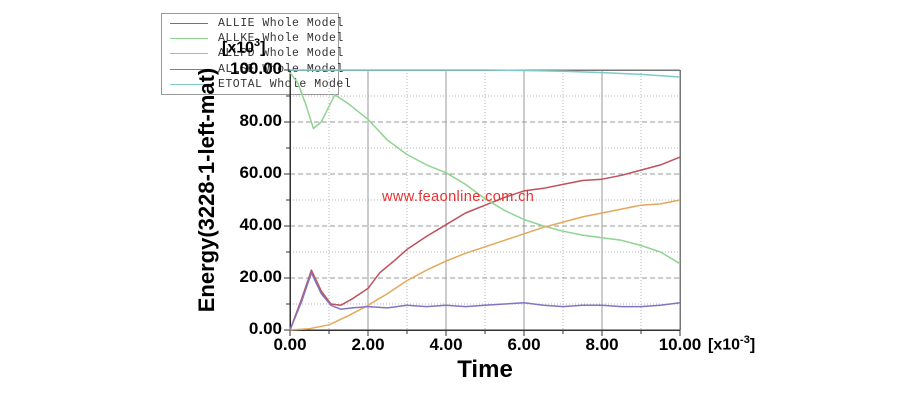  What do you see at coordinates (281, 24) in the screenshot?
I see `legend-label: ALLIE Whole Model` at bounding box center [281, 24].